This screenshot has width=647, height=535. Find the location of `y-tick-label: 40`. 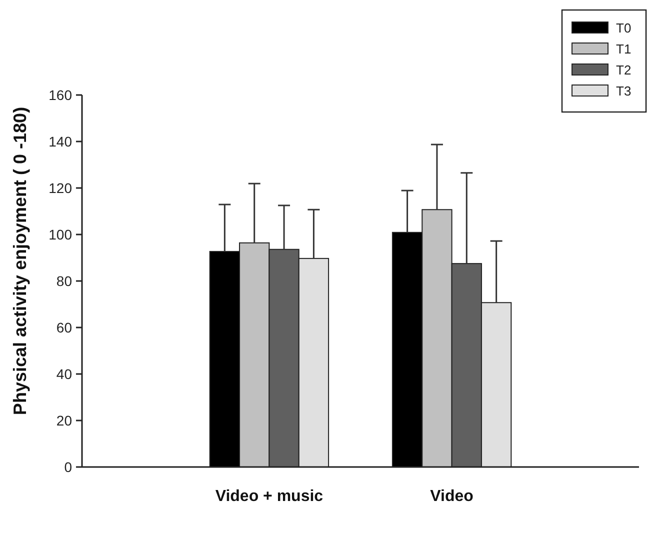

y-tick-label: 40 is located at coordinates (64, 374).